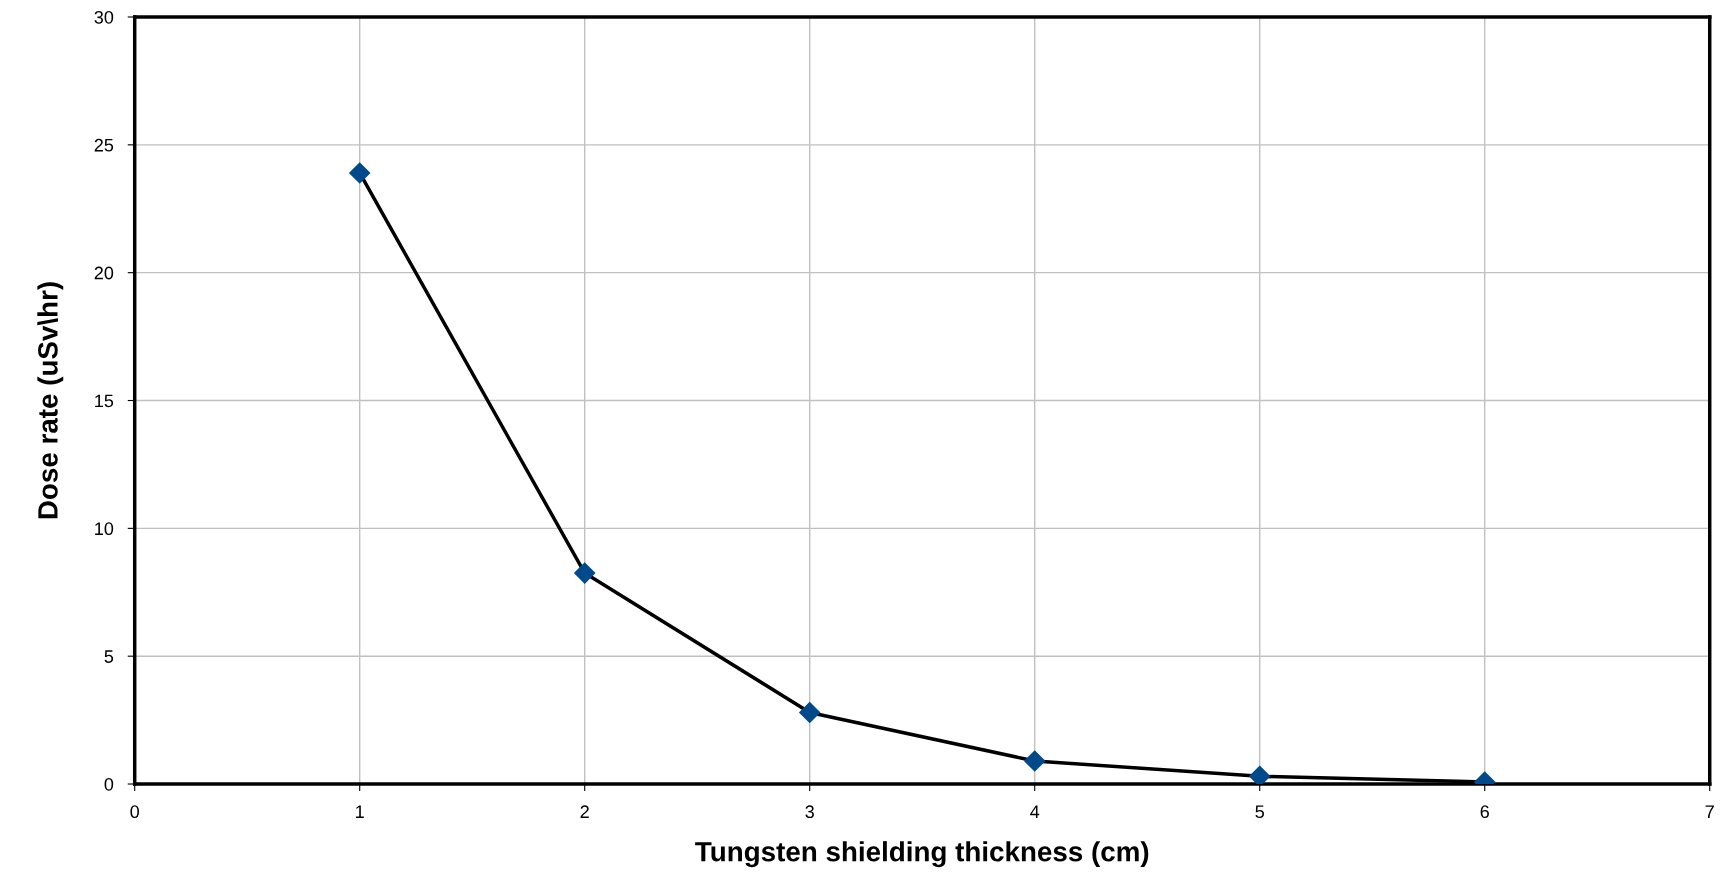  What do you see at coordinates (104, 401) in the screenshot?
I see `y-tick-label: 15` at bounding box center [104, 401].